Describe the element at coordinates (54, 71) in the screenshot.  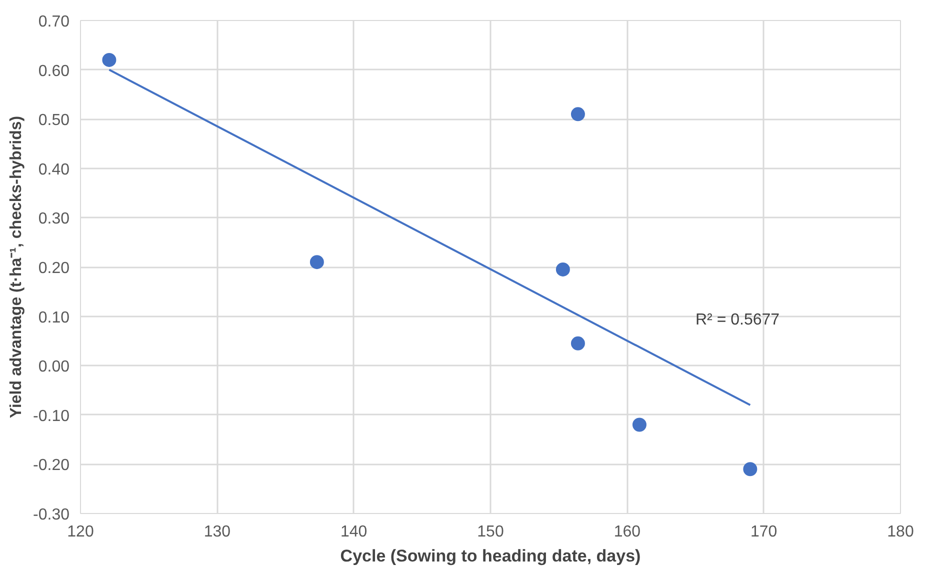
I see `y-tick-label: 0.60` at that location.